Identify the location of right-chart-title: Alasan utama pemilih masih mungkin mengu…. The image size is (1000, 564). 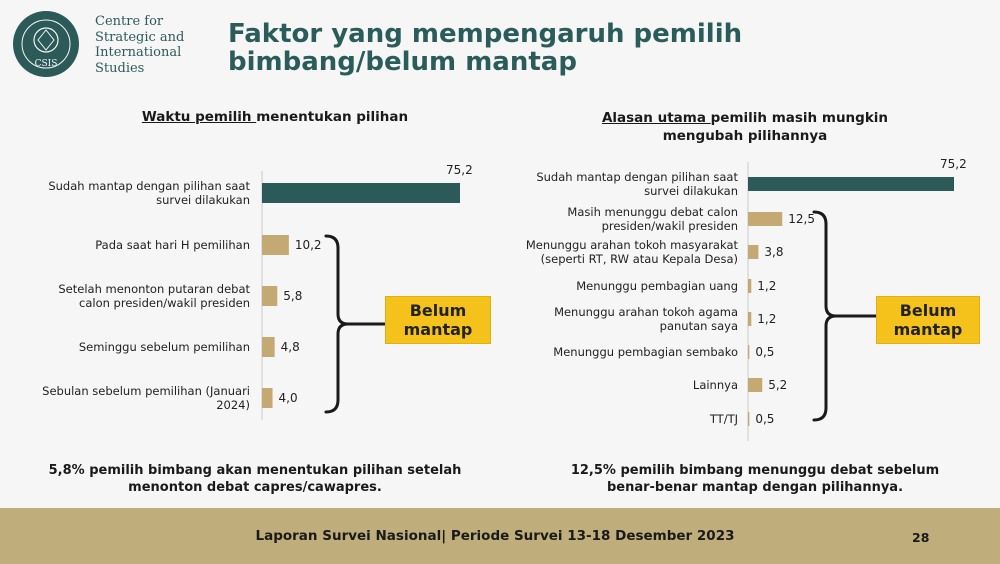
(745, 127).